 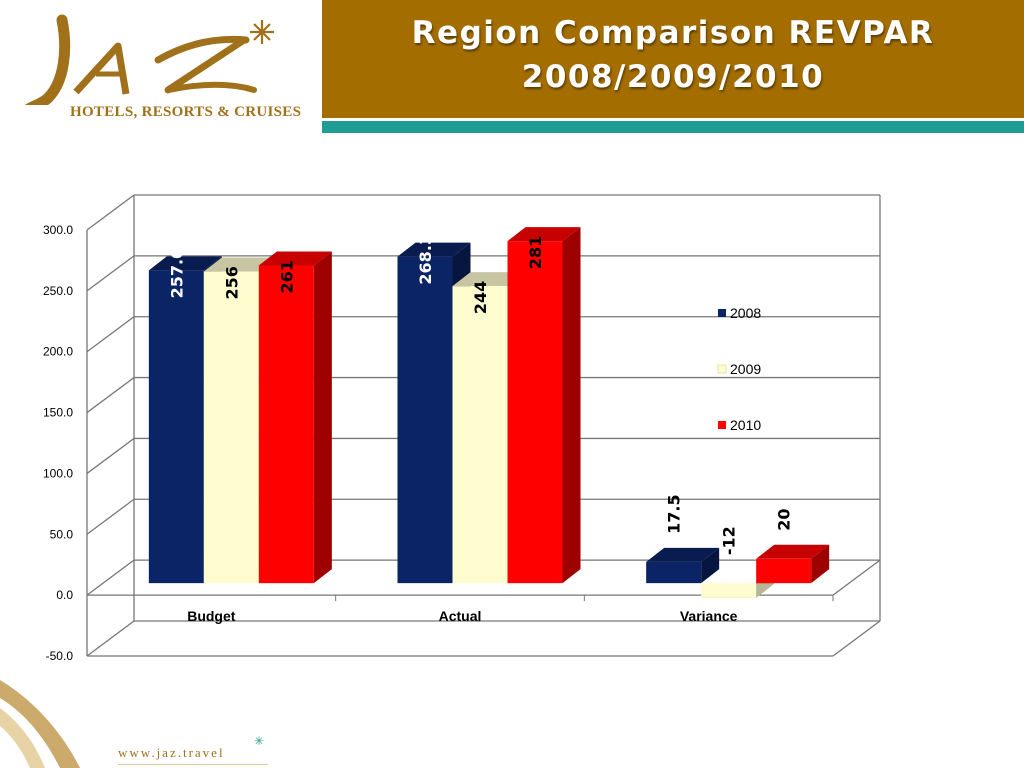 I want to click on x-tick-label: Actual, so click(x=460, y=616).